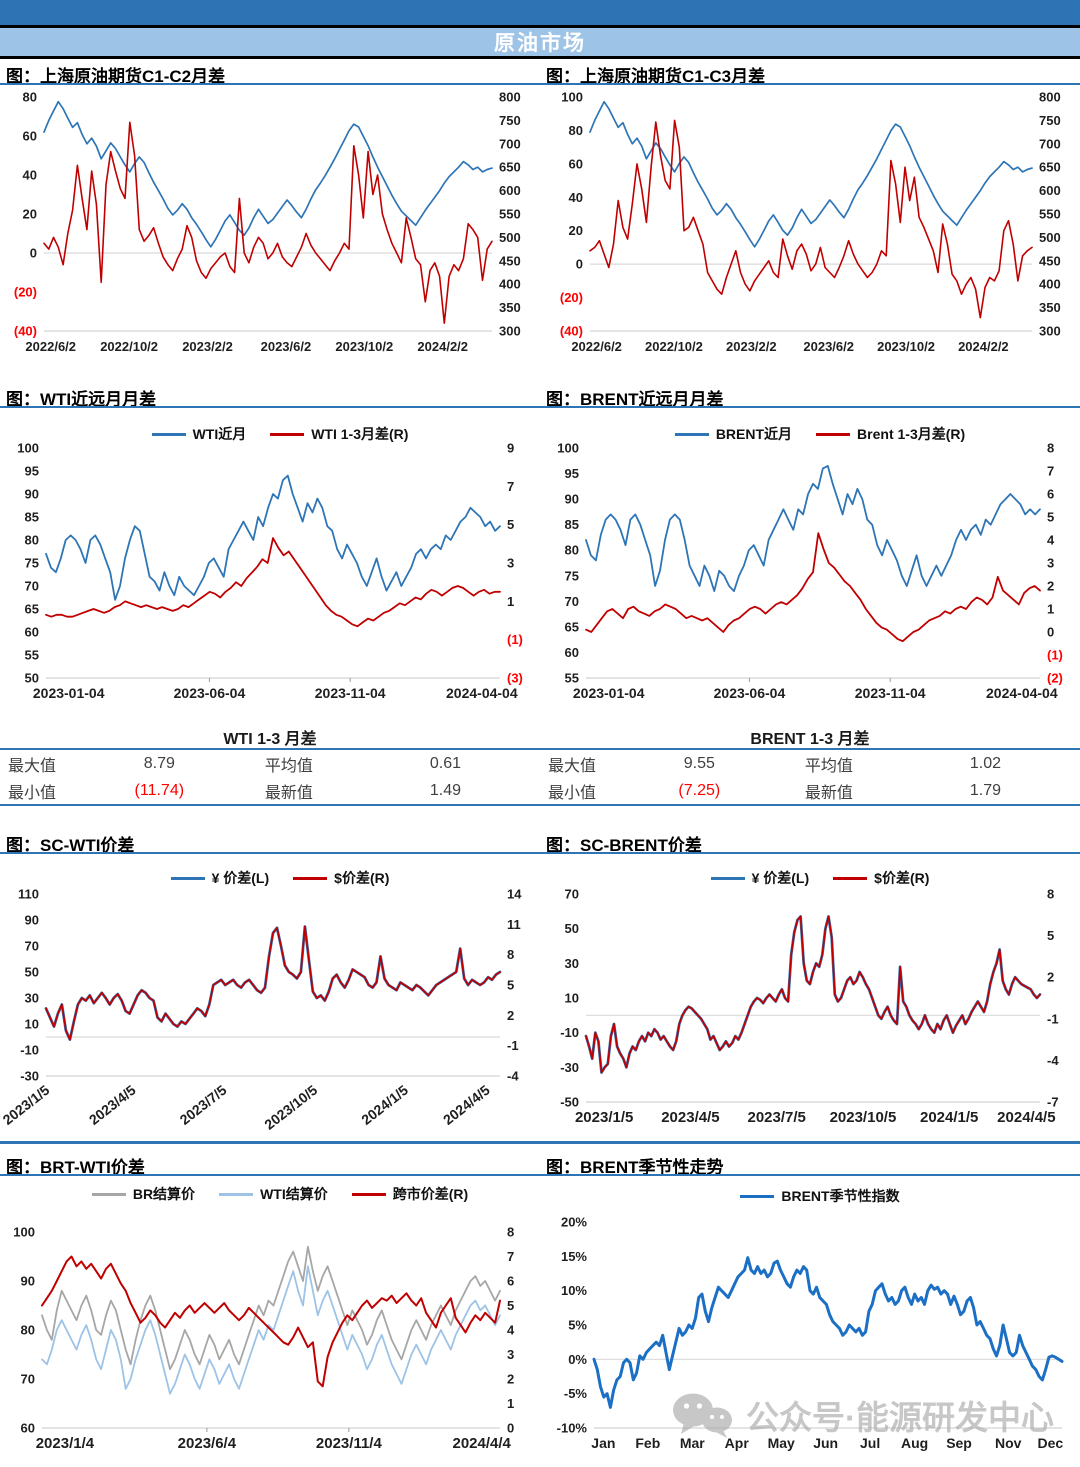 Image resolution: width=1080 pixels, height=1467 pixels. Describe the element at coordinates (810, 739) in the screenshot. I see `stats-brent-title: BRENT 1-3 月差` at that location.